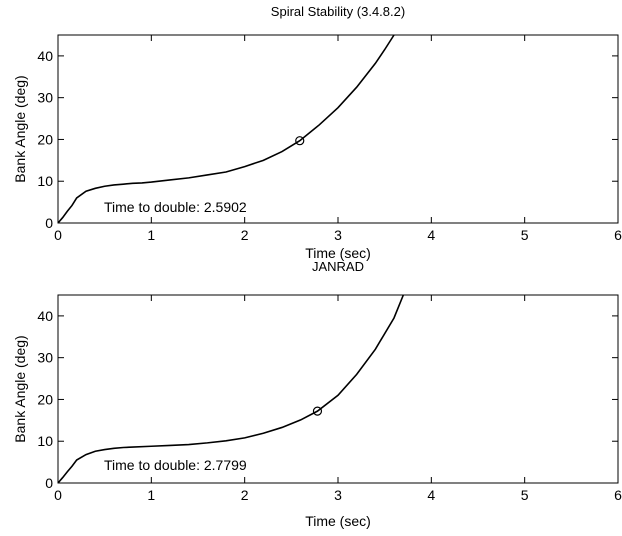 This screenshot has height=536, width=622. What do you see at coordinates (338, 266) in the screenshot?
I see `chart-title: JANRAD` at bounding box center [338, 266].